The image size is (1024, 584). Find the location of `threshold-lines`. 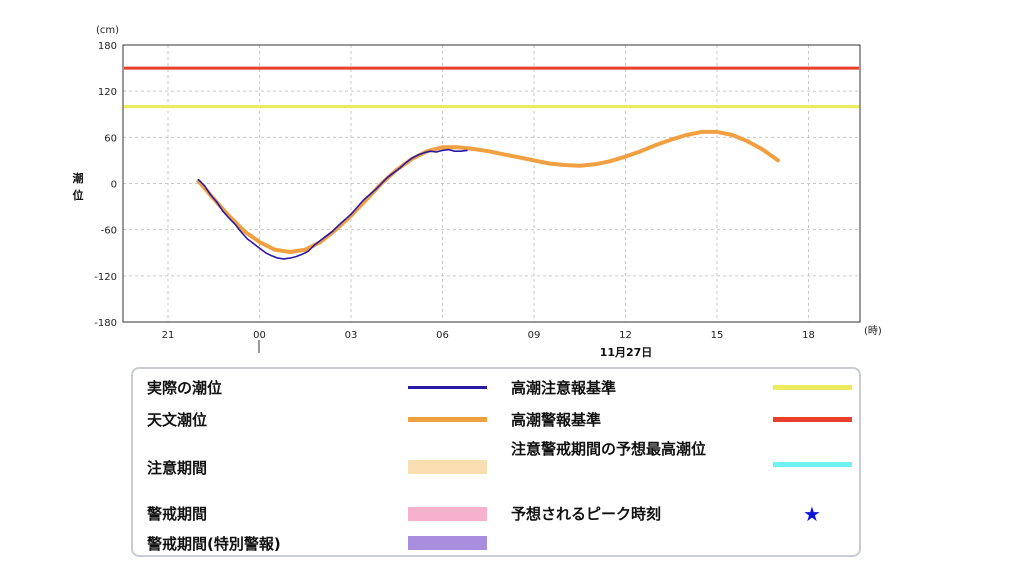

threshold-lines is located at coordinates (491, 87).